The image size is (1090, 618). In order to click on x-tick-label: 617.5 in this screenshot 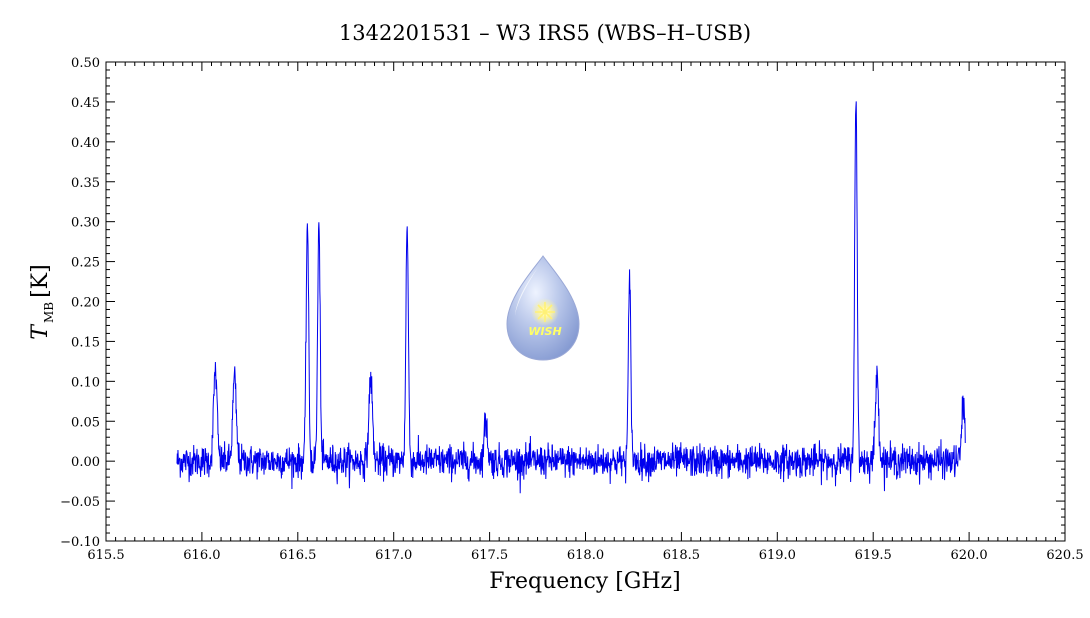, I will do `click(489, 555)`.